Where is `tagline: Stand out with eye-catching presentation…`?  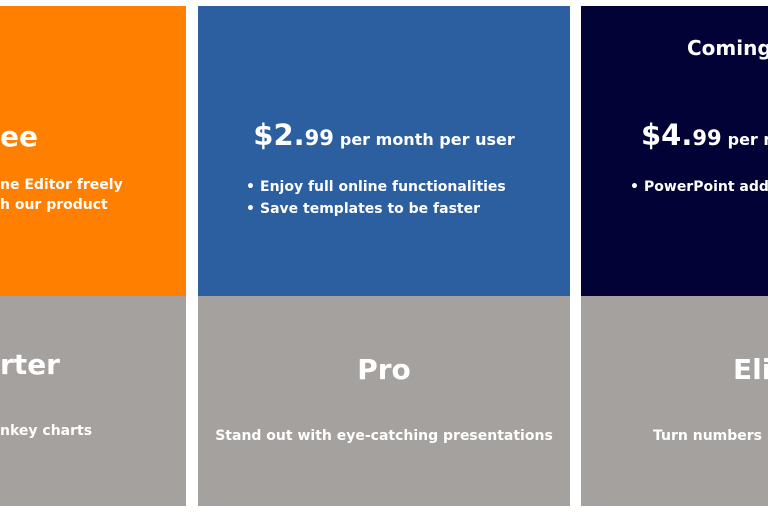 tagline: Stand out with eye-catching presentation… is located at coordinates (384, 436).